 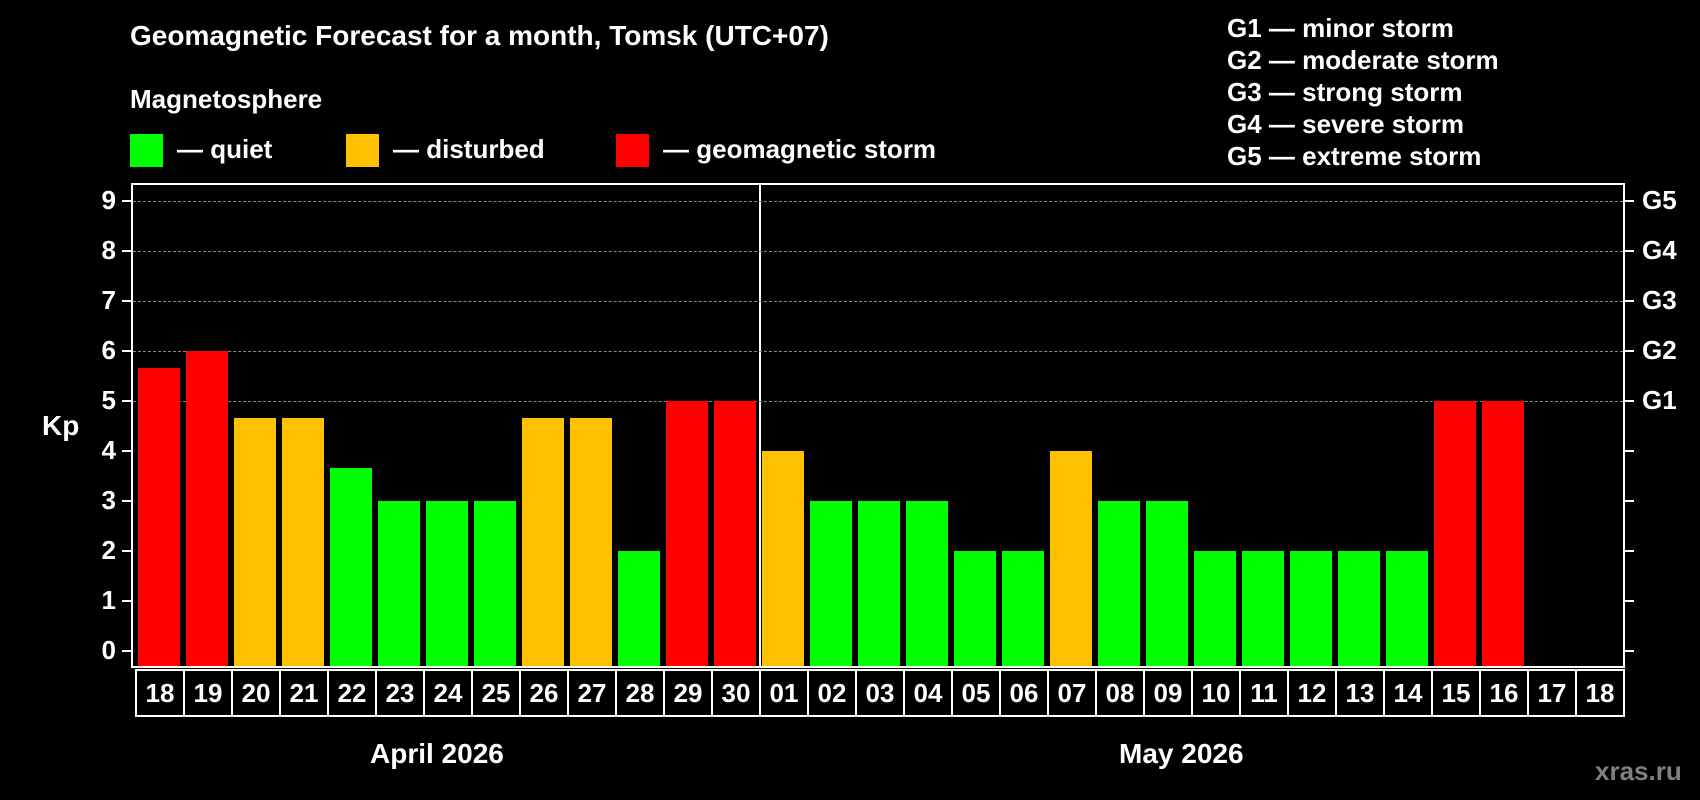 I want to click on day-label: 24, so click(x=449, y=693).